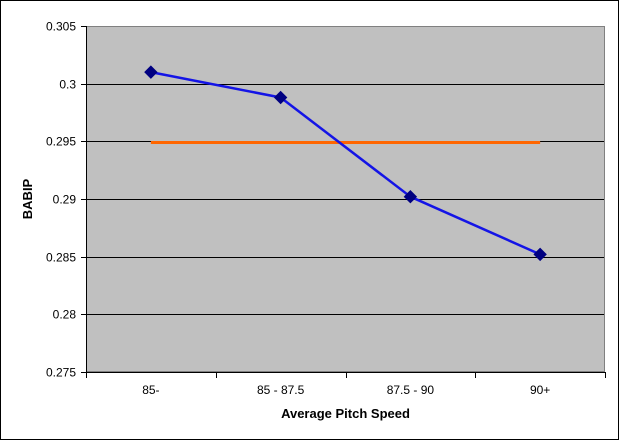 Image resolution: width=619 pixels, height=441 pixels. I want to click on x-tick-label: 85 - 87.5, so click(281, 390).